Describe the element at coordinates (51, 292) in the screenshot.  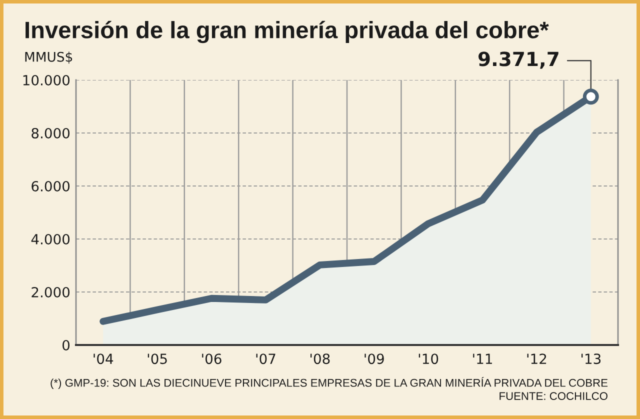
I see `y-tick-label: 2.000` at that location.